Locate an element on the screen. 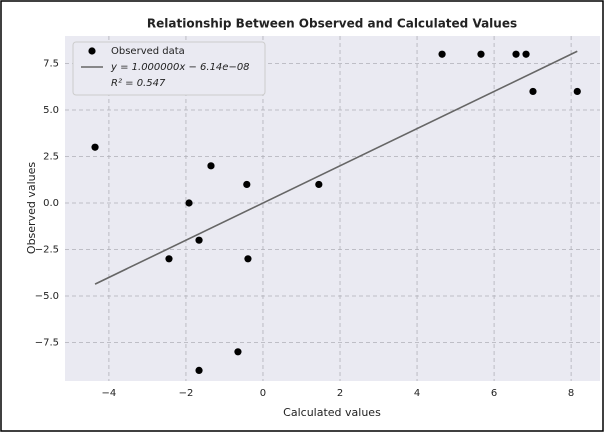  x-tick-label: −2 is located at coordinates (186, 393).